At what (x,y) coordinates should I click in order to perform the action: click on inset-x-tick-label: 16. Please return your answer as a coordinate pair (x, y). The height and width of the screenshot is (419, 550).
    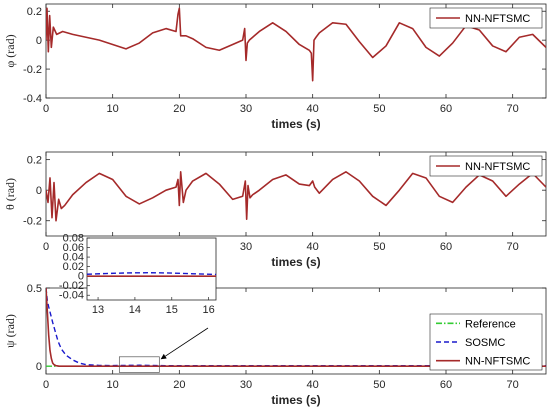
    Looking at the image, I should click on (209, 310).